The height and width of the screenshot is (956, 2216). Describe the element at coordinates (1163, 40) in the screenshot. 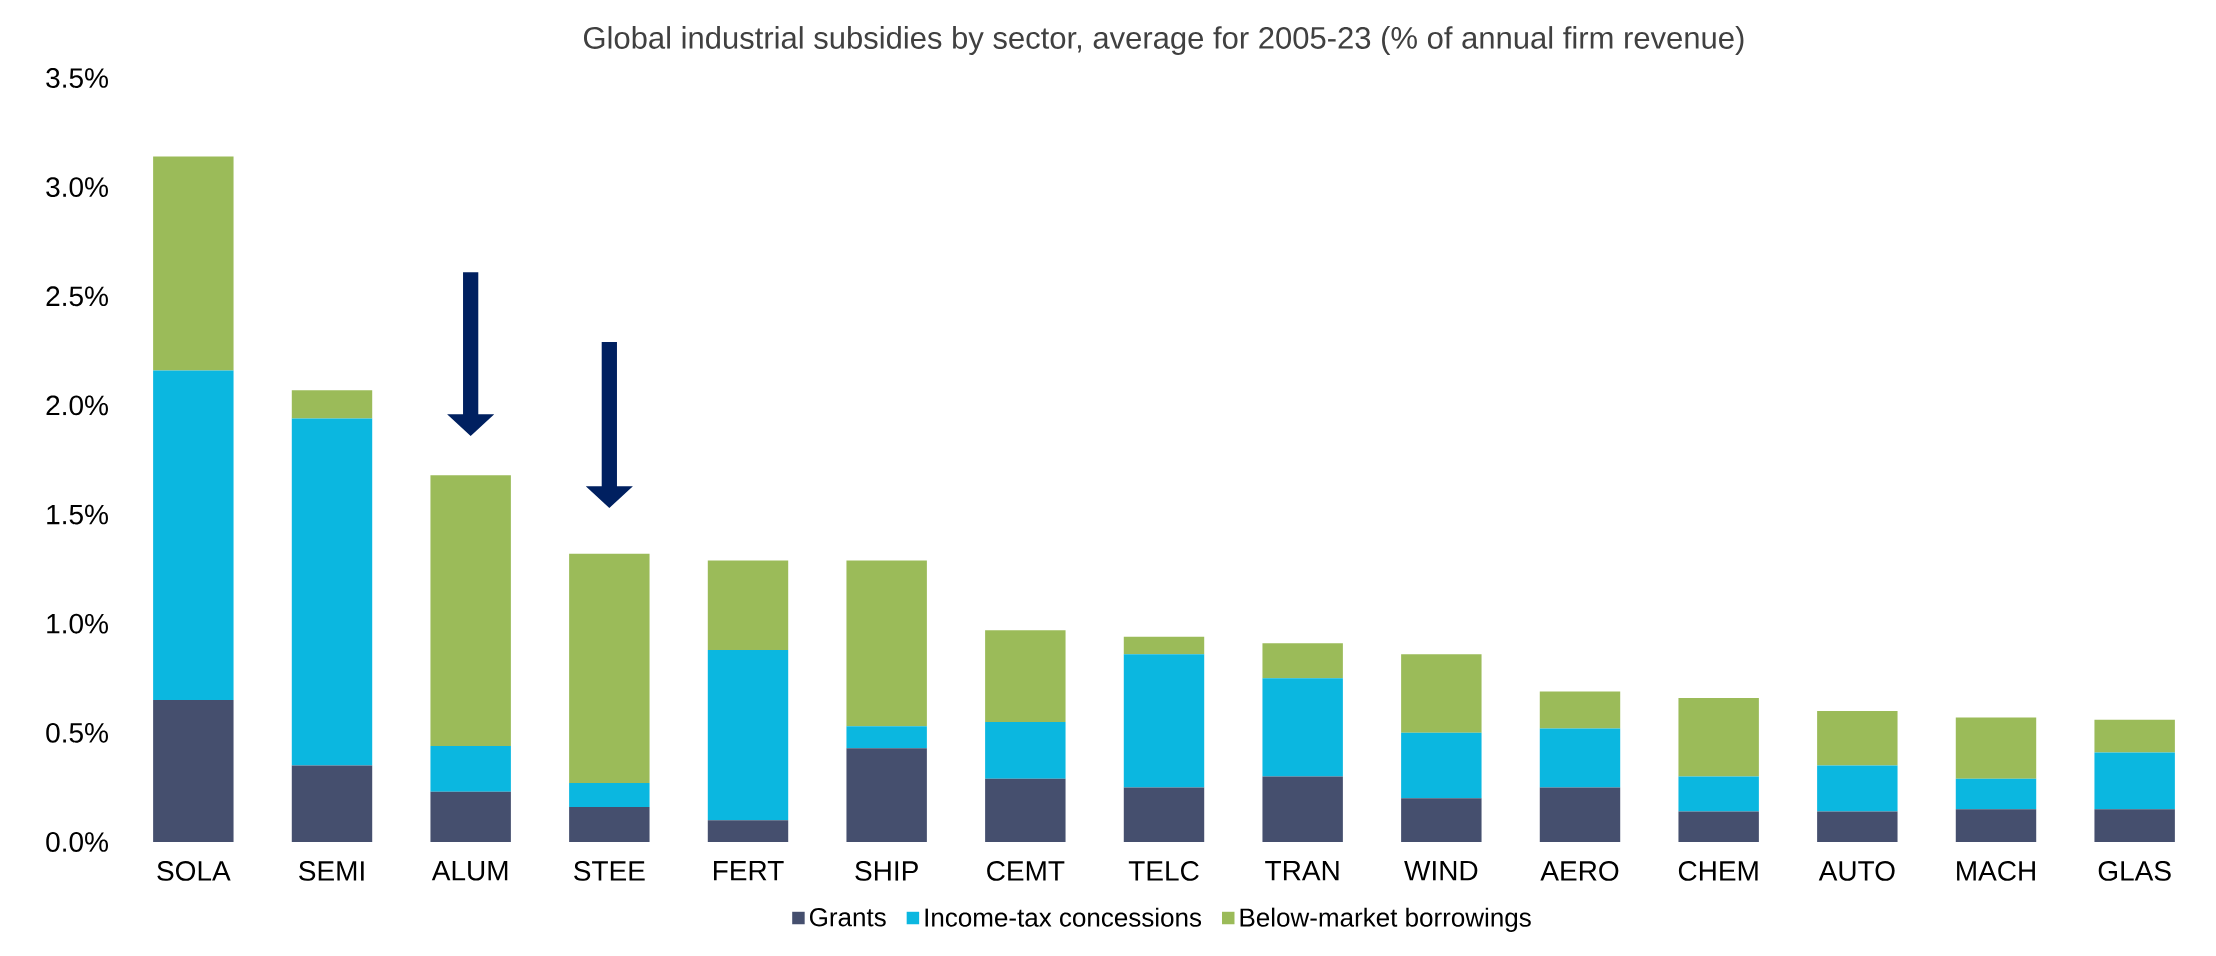

I see `chart-title: Global industrial subsidies by sector, average for 2005-23 (% of annual firm revenue)` at that location.